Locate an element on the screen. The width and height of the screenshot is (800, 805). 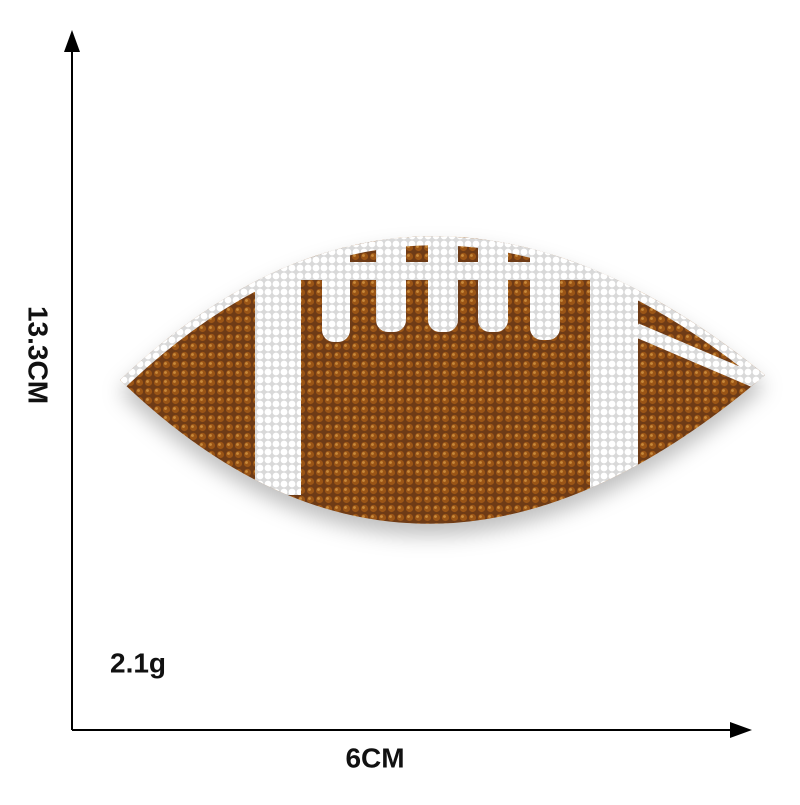
weight-label: 2.1g is located at coordinates (138, 662).